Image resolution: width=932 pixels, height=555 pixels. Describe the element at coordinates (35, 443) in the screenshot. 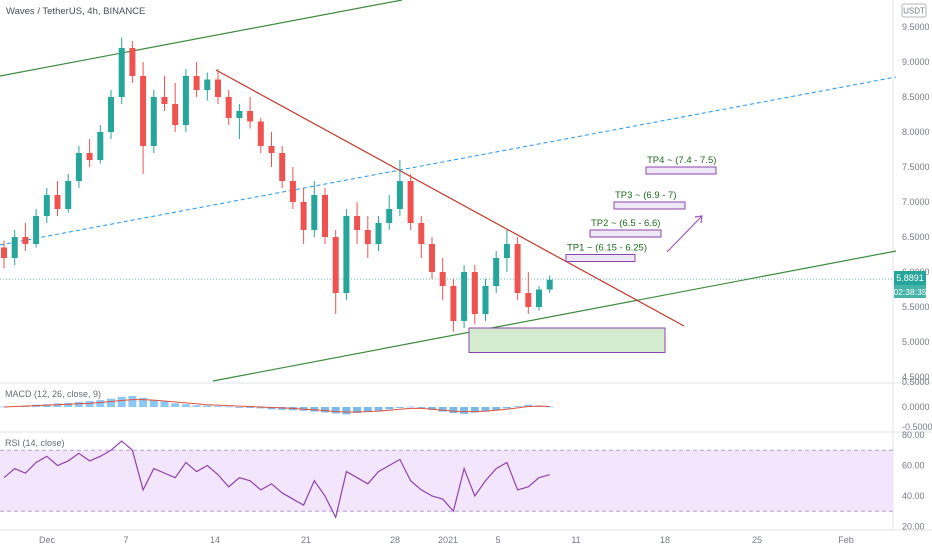

I see `rsi-label: RSI (14, close)` at that location.